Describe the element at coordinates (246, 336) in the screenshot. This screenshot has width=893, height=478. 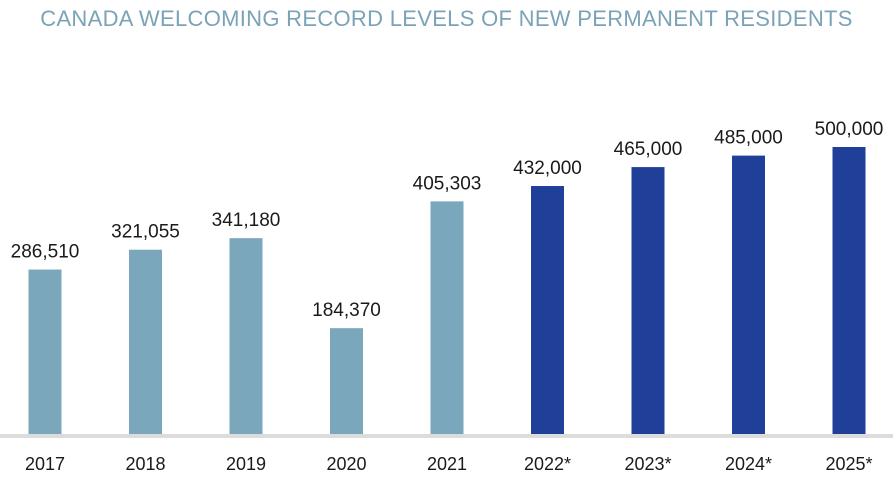
I see `bar-2019` at that location.